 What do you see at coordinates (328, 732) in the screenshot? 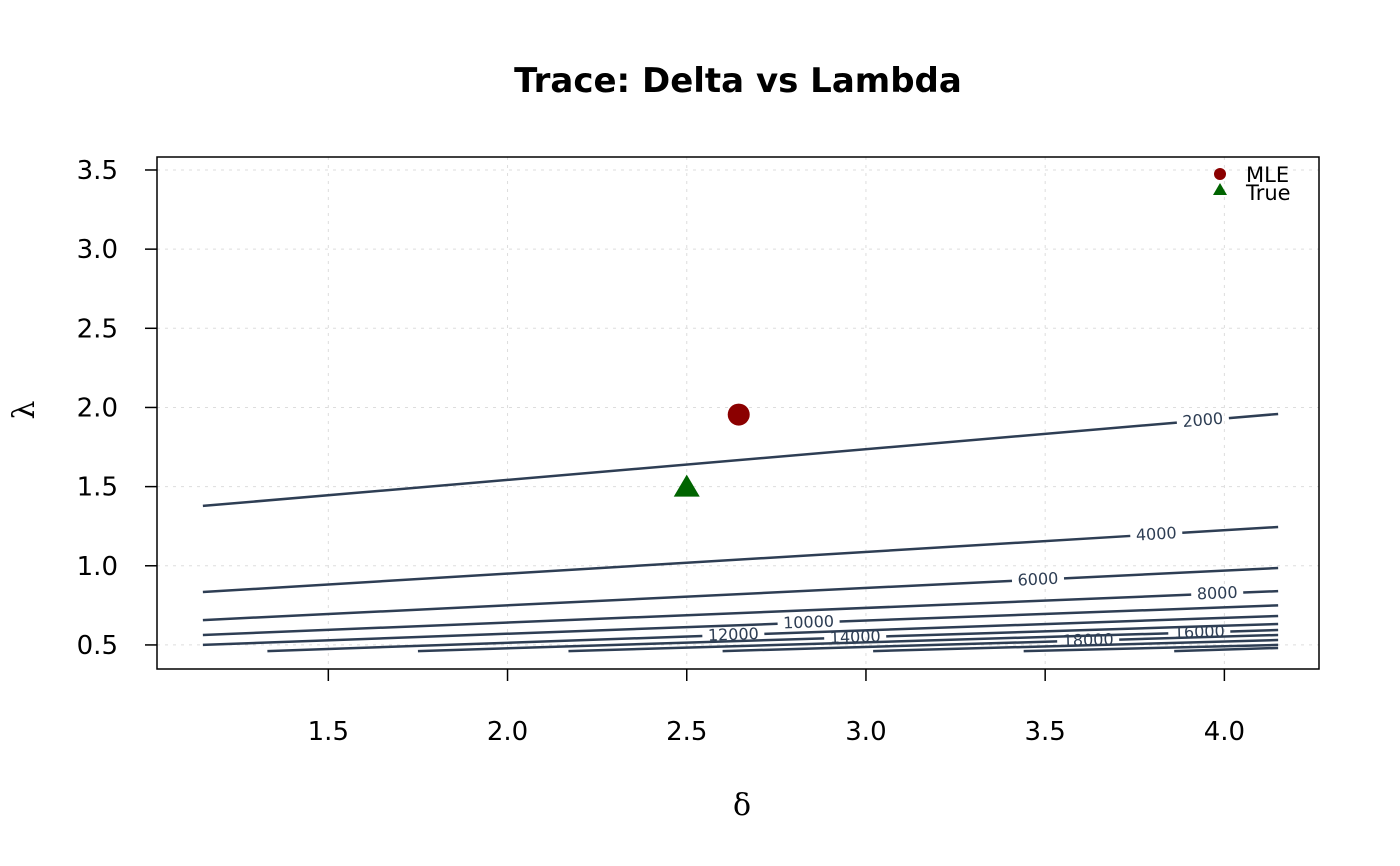
I see `x-tick-label: 1.5` at bounding box center [328, 732].